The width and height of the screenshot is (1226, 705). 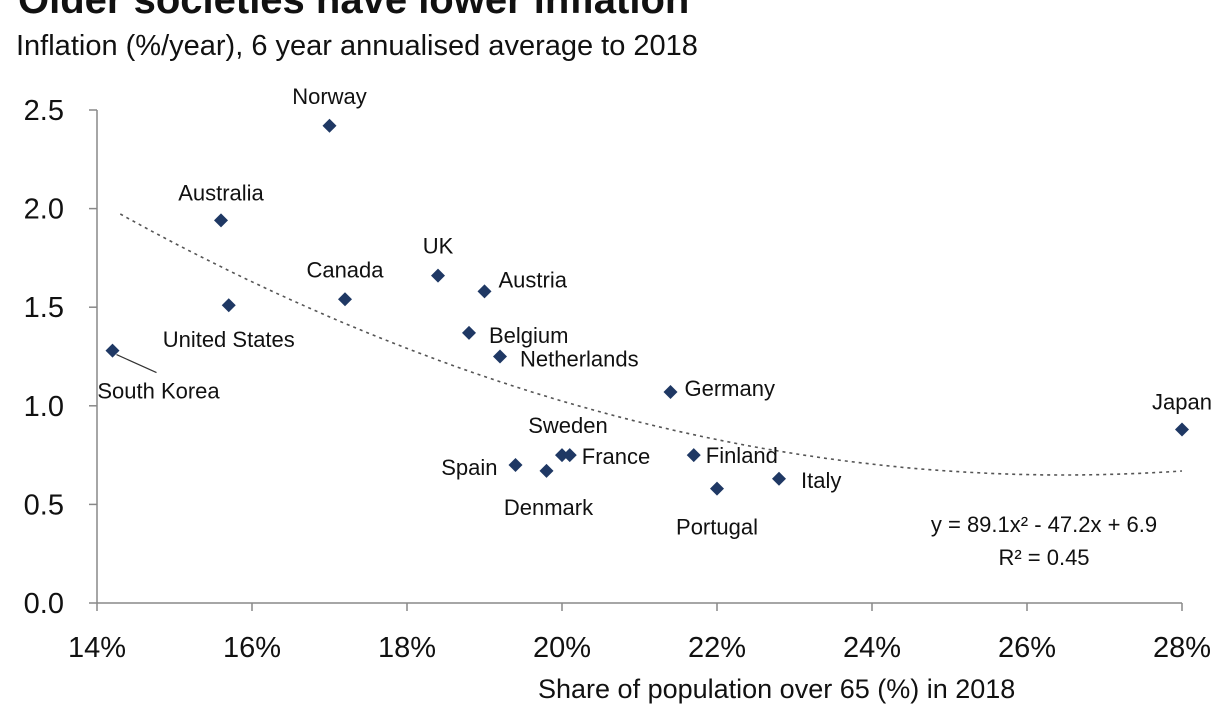 I want to click on x-tick-label: 24%, so click(x=872, y=648).